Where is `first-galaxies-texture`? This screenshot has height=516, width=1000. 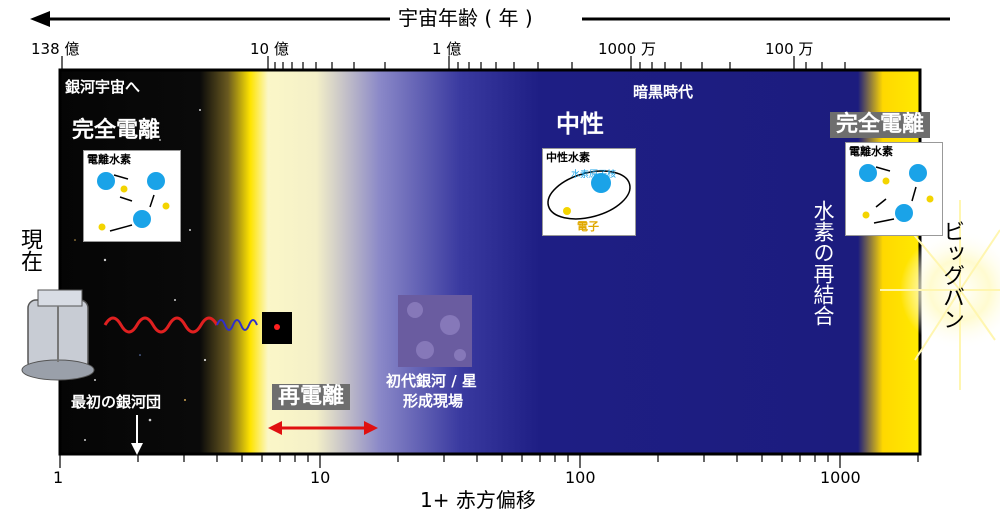
first-galaxies-texture is located at coordinates (436, 331).